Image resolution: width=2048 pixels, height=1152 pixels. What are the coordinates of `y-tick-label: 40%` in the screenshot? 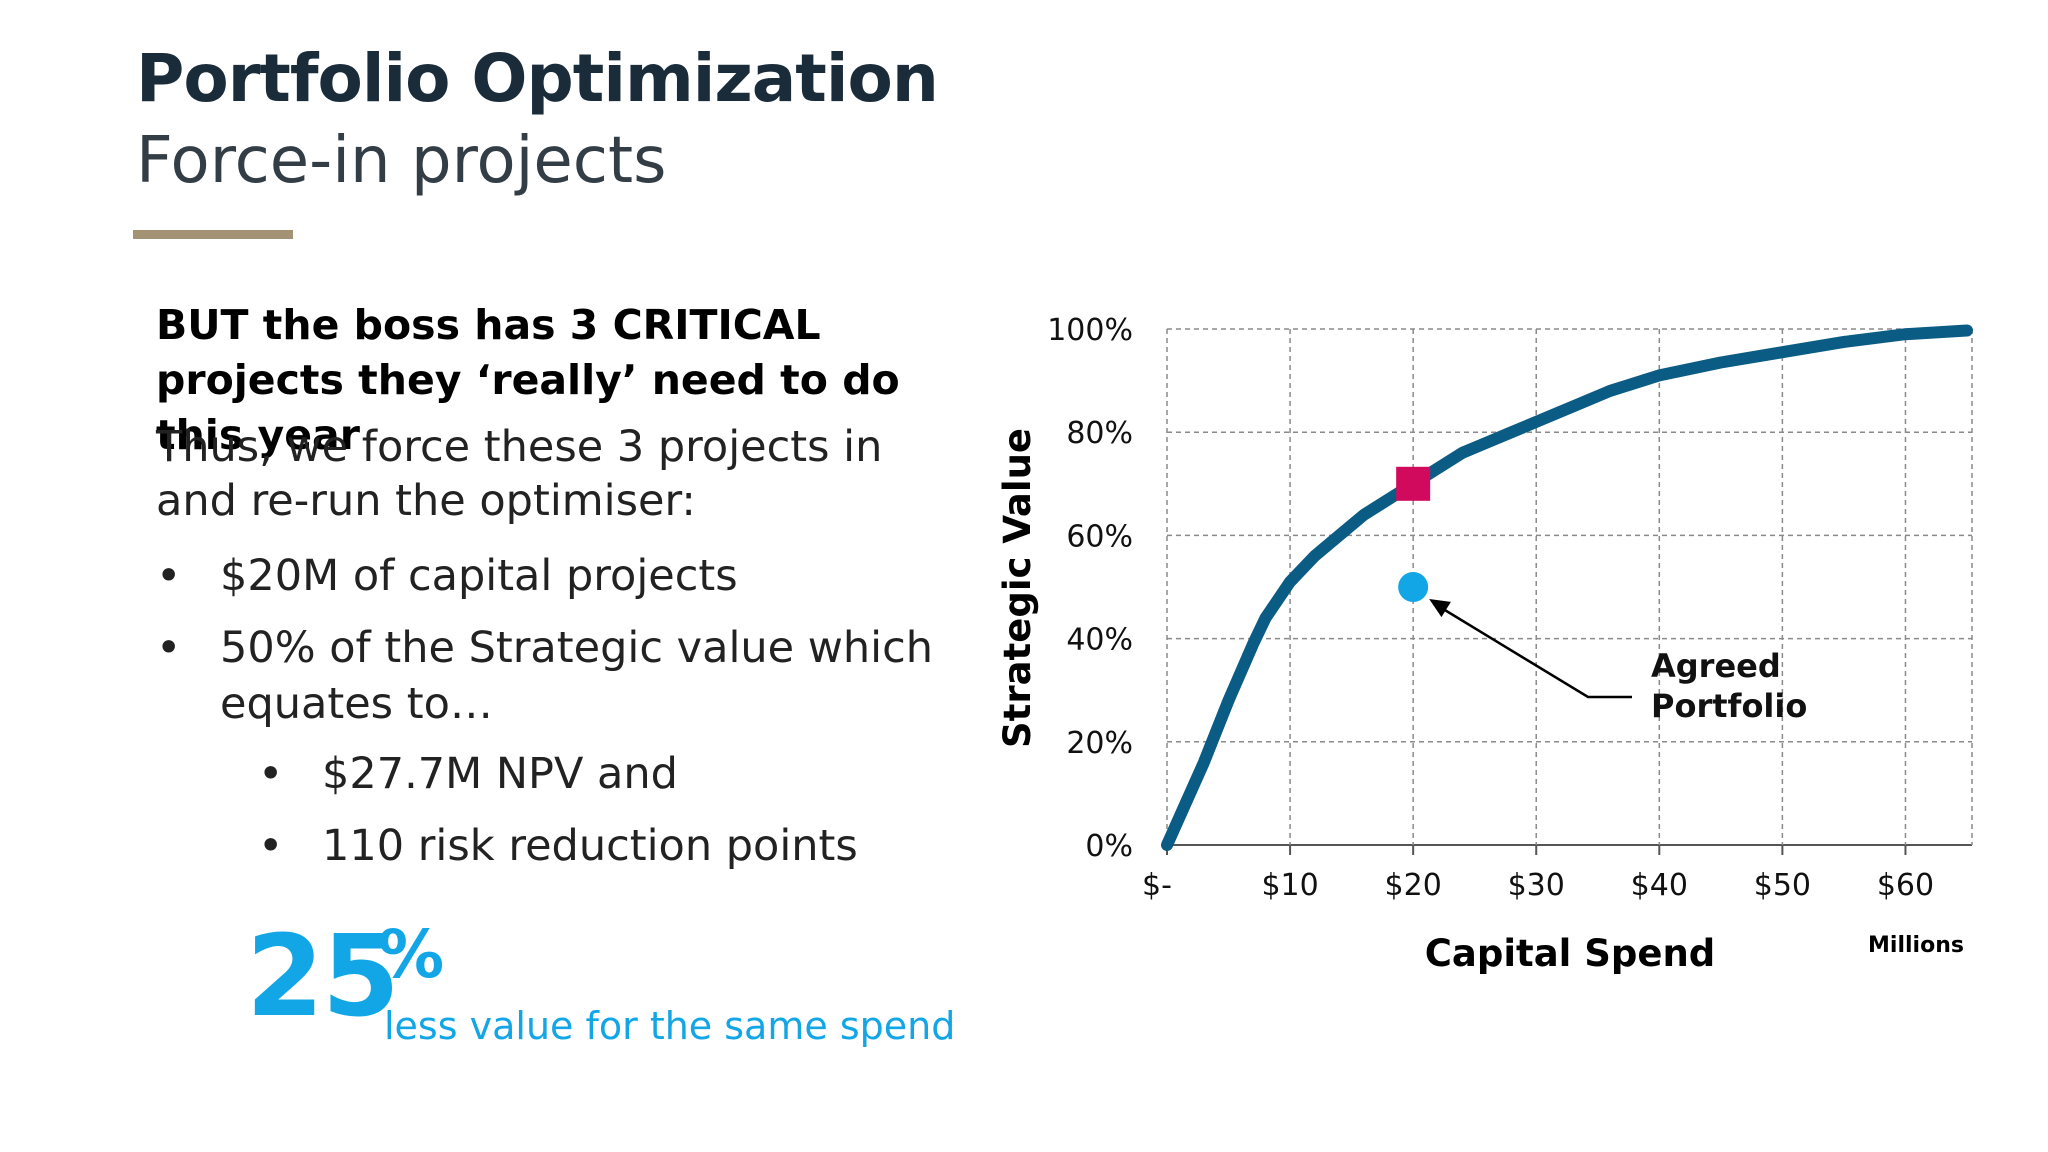 It's located at (1099, 640).